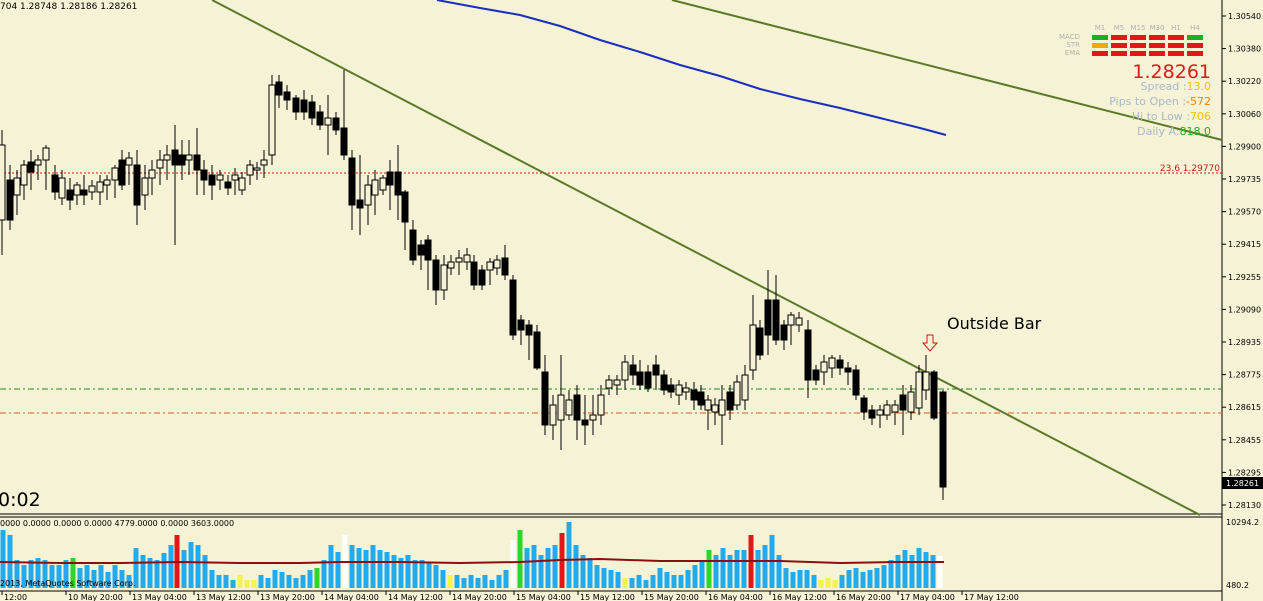 This screenshot has height=601, width=1263. What do you see at coordinates (1100, 28) in the screenshot?
I see `timeframe-label: M1` at bounding box center [1100, 28].